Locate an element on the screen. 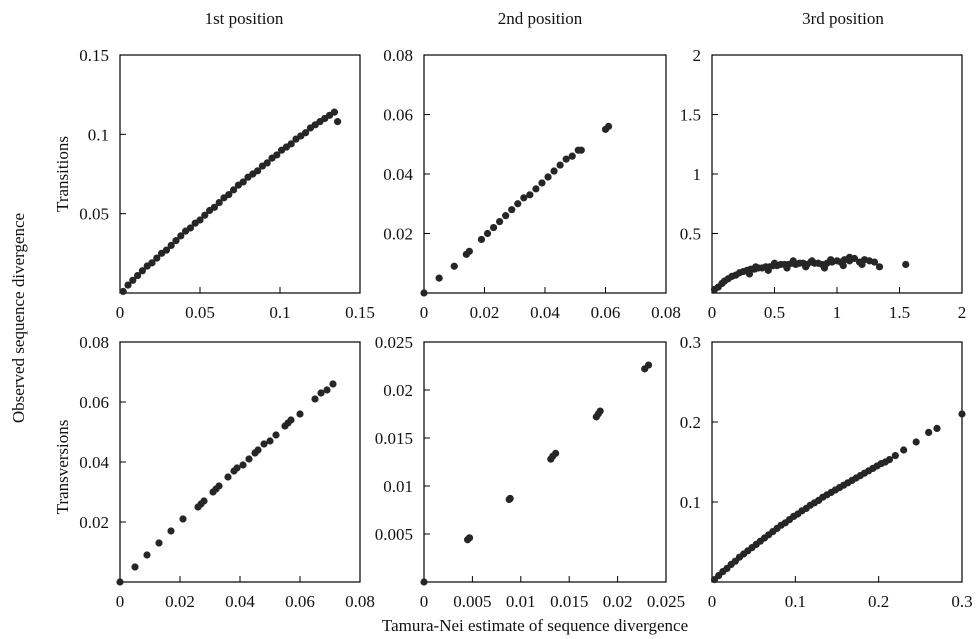  panel-transitions-3rd: 0 0.5 1 1.5 2 0.5 1 1.5 2 is located at coordinates (823, 184).